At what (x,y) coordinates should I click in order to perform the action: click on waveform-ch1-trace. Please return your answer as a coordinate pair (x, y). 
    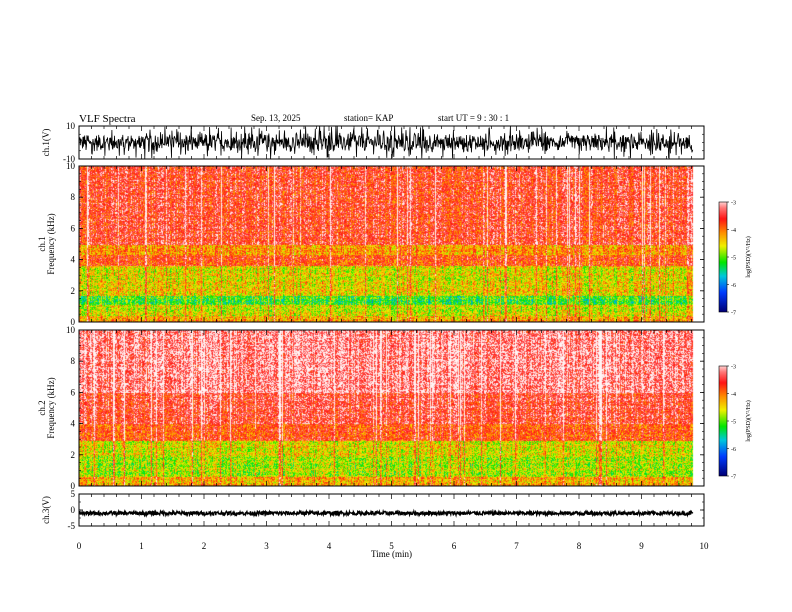
    Looking at the image, I should click on (386, 142).